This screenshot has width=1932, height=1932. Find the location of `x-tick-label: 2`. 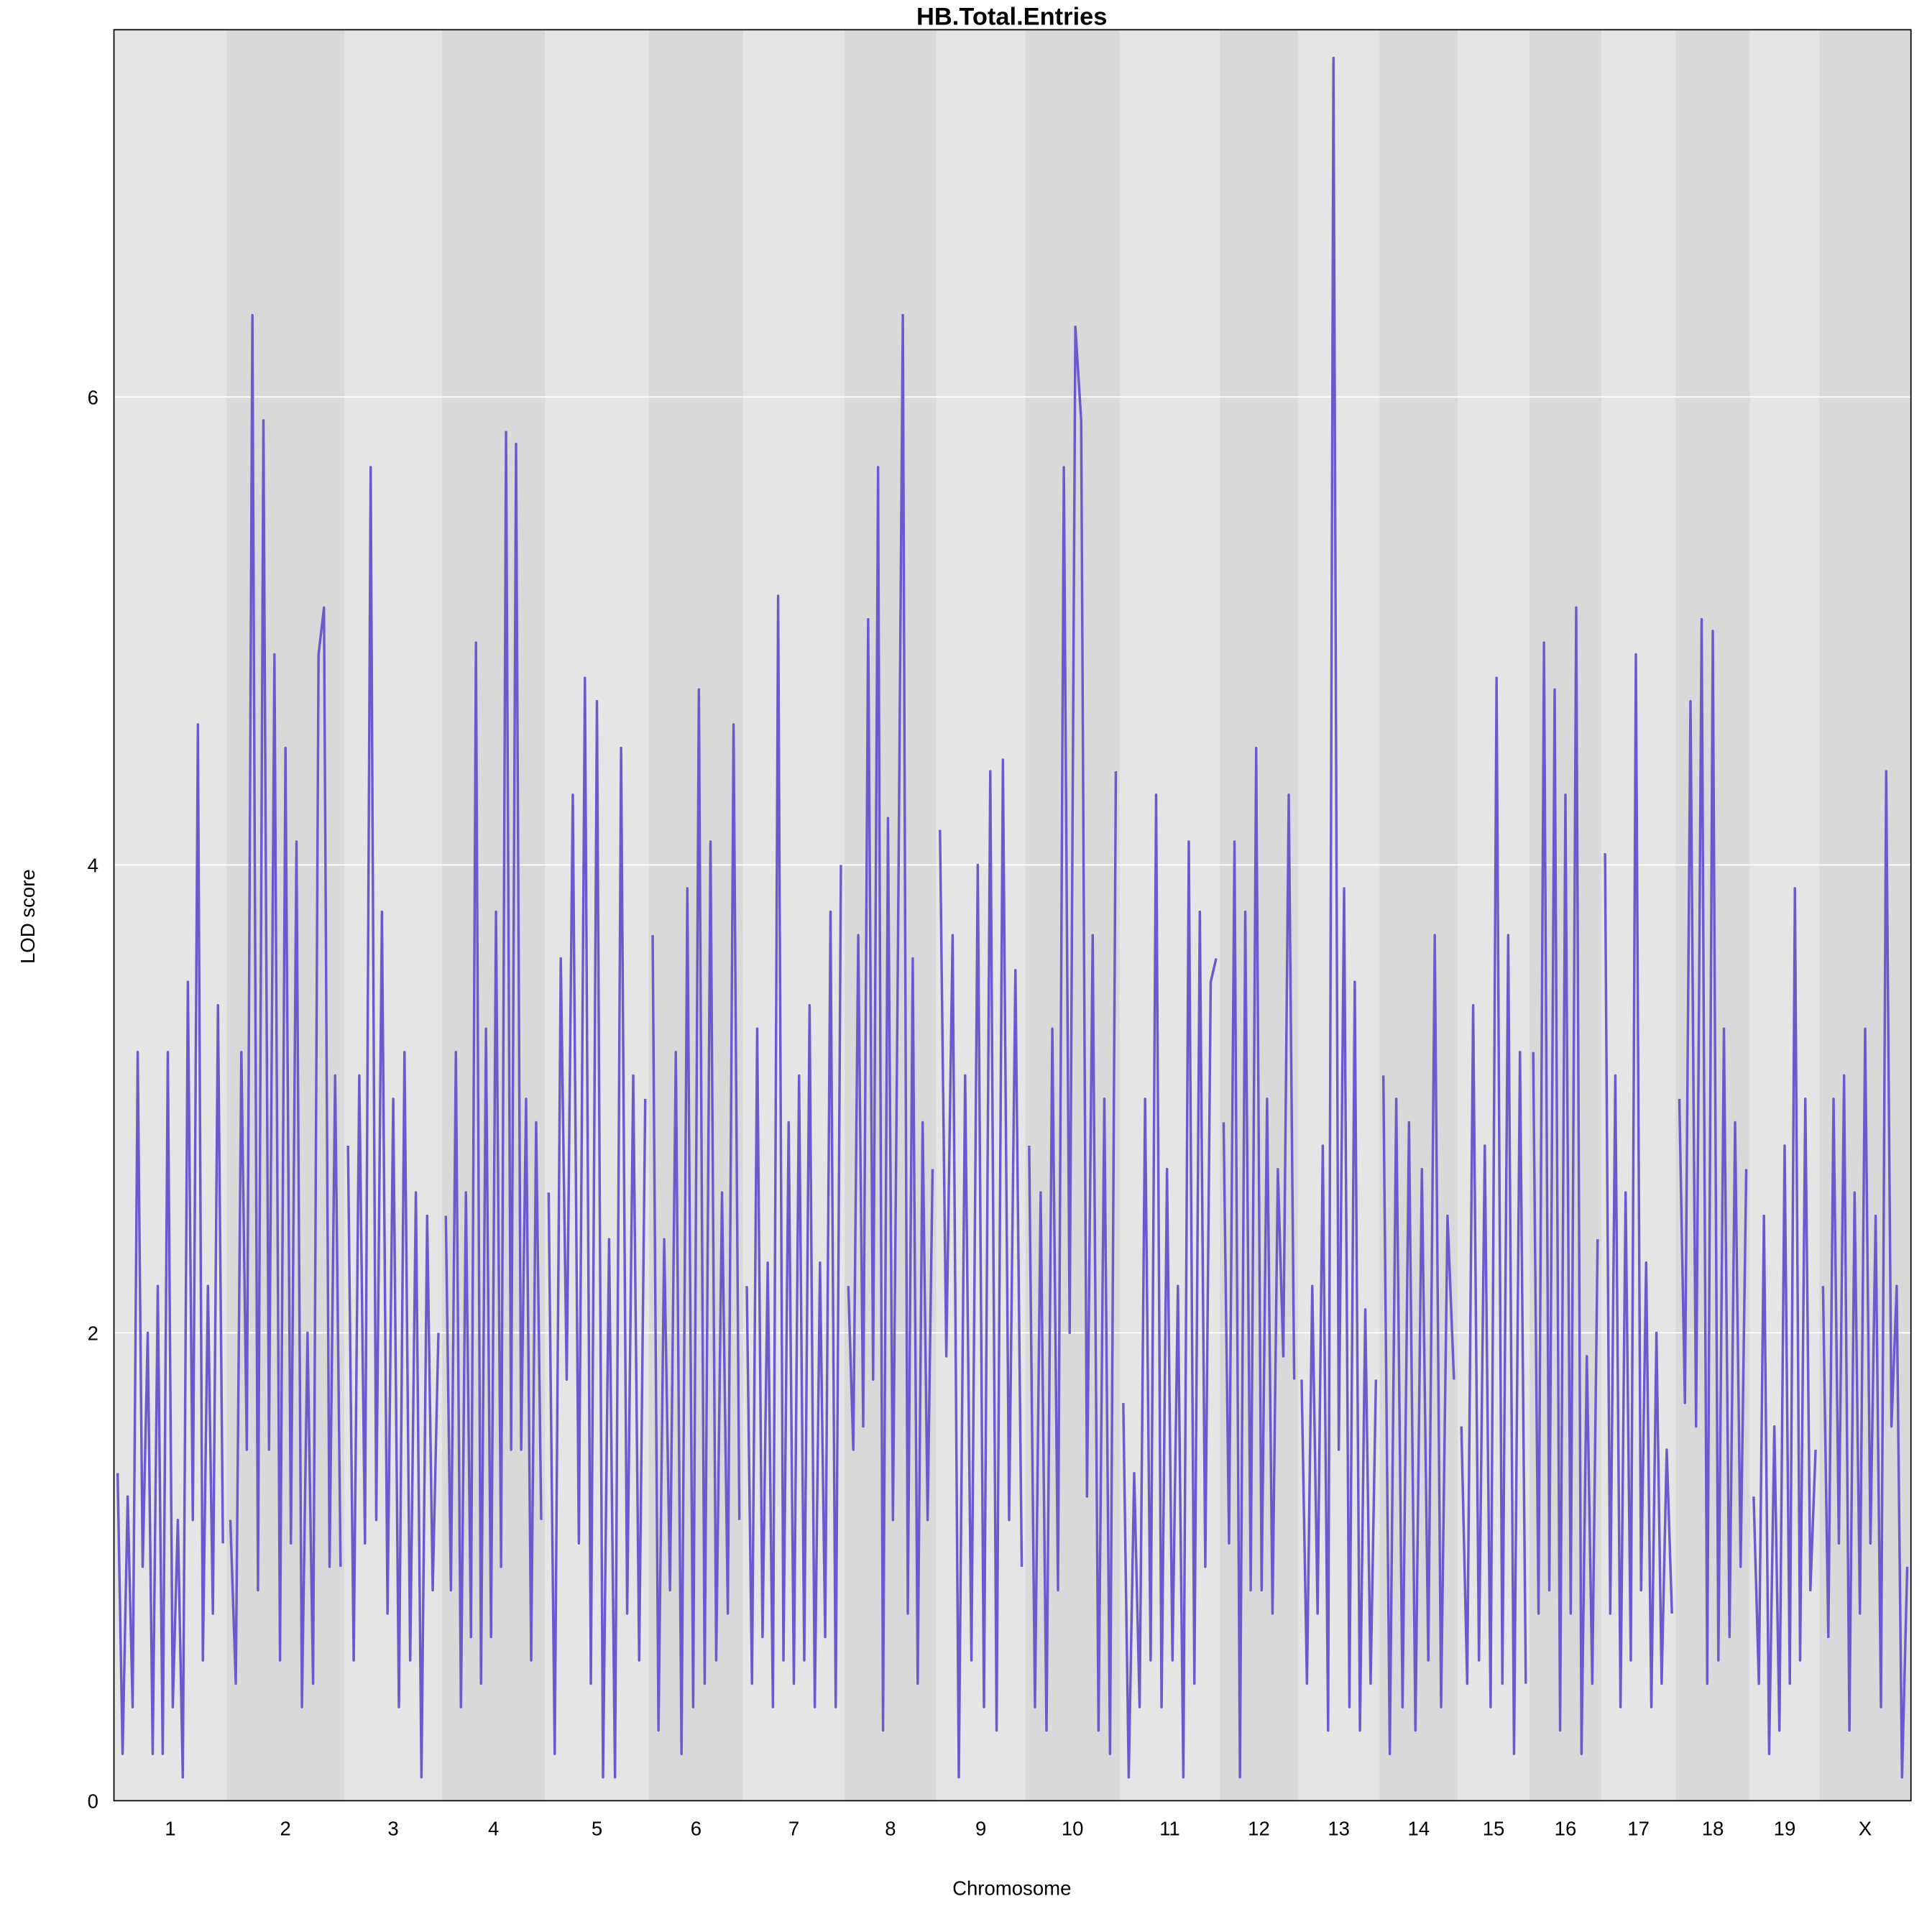

x-tick-label: 2 is located at coordinates (285, 1829).